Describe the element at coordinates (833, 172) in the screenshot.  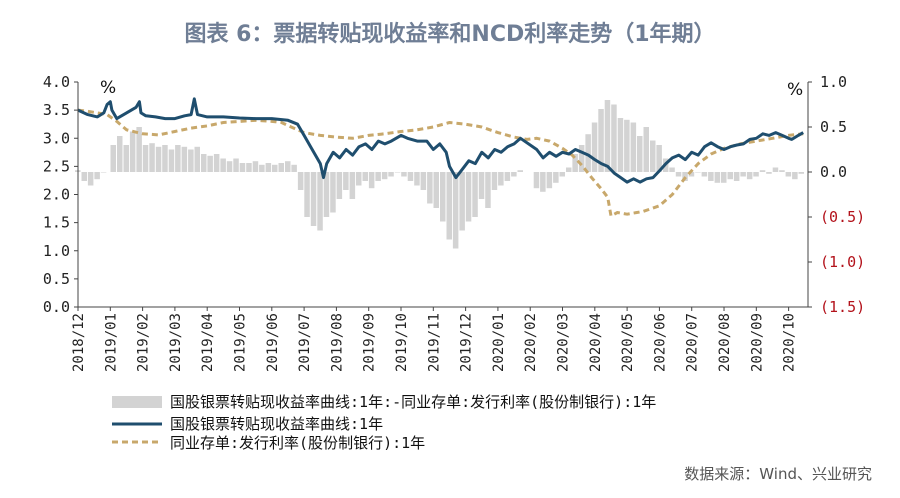
I see `right-tick-label-2: 0.0` at that location.